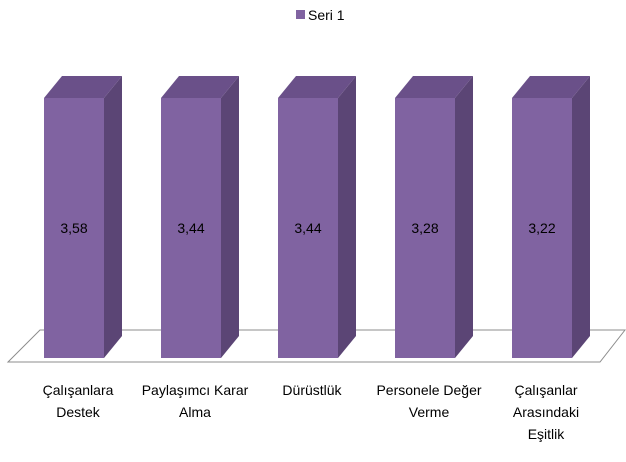 Image resolution: width=626 pixels, height=462 pixels. Describe the element at coordinates (195, 412) in the screenshot. I see `category-label: Alma` at that location.